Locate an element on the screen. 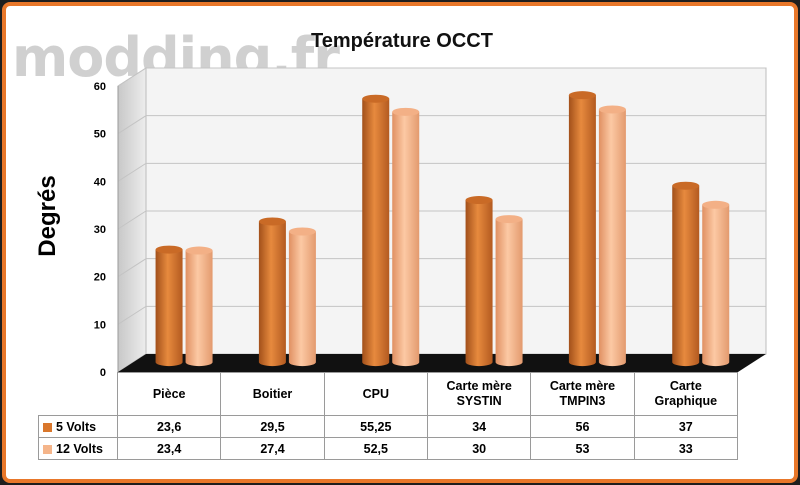 The width and height of the screenshot is (800, 485). category-label-line: Carte is located at coordinates (685, 386).